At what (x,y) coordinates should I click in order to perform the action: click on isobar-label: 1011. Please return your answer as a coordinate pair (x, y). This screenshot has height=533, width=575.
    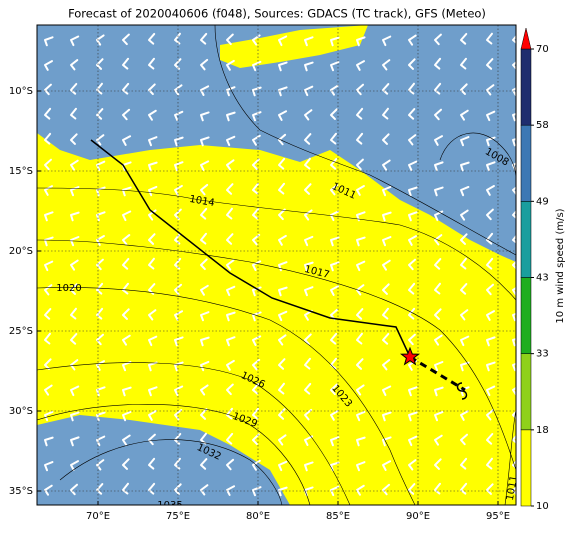
    Looking at the image, I should click on (512, 488).